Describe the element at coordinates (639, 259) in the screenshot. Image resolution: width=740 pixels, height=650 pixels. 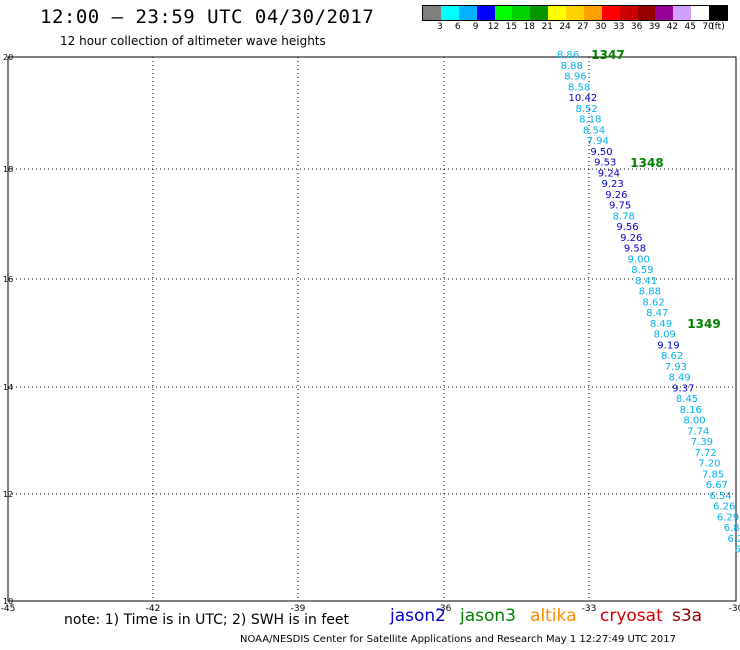
I see `wave-height-reading: 9.00` at that location.